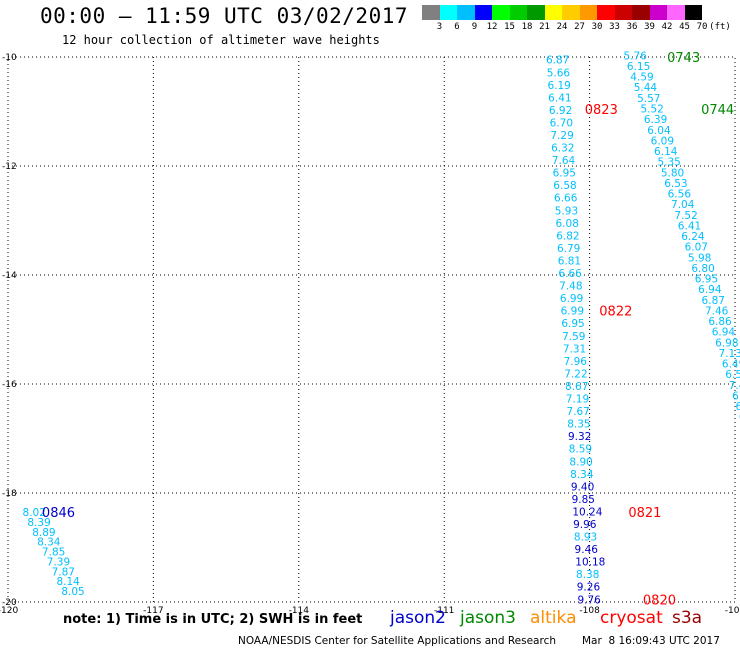 The height and width of the screenshot is (650, 740). Describe the element at coordinates (579, 437) in the screenshot. I see `wave-height-value: 9.32` at that location.